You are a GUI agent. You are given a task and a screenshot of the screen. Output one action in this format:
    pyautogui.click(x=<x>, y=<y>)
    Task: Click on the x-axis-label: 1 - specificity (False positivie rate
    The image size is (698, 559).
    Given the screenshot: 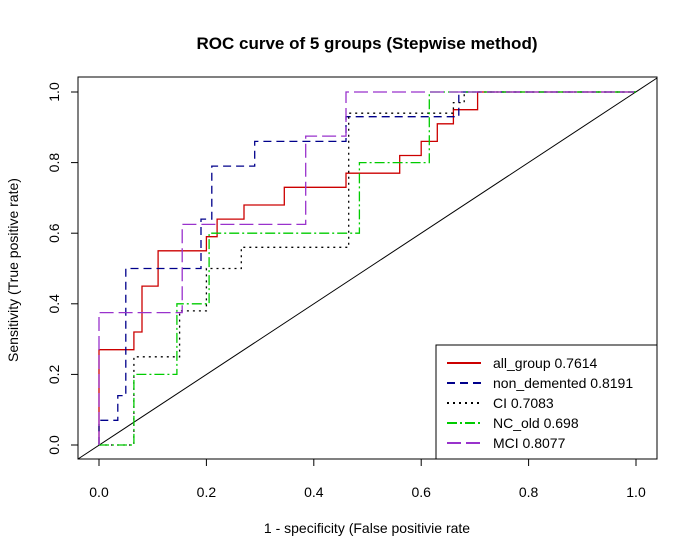 What is the action you would take?
    pyautogui.click(x=367, y=528)
    